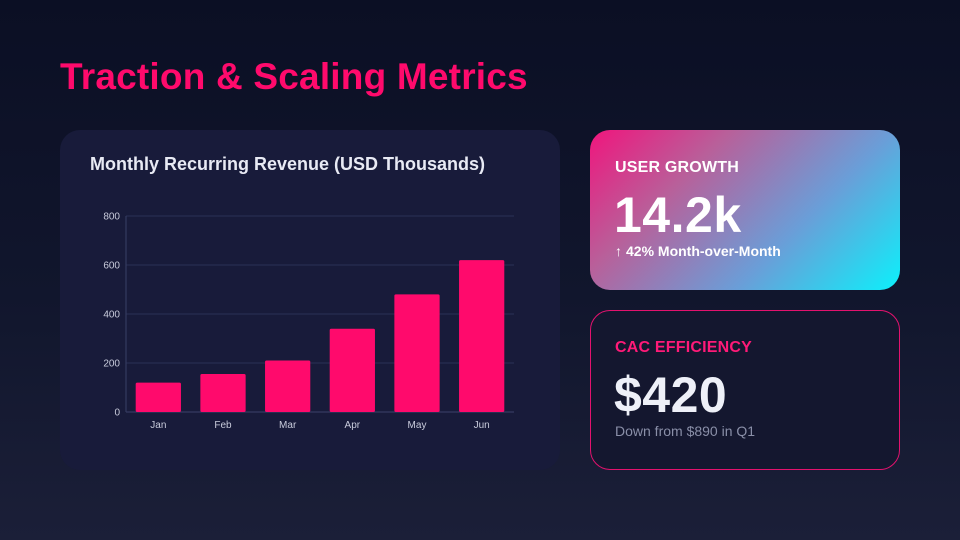 This screenshot has width=960, height=540. Describe the element at coordinates (482, 425) in the screenshot. I see `x-tick-label: Jun` at that location.